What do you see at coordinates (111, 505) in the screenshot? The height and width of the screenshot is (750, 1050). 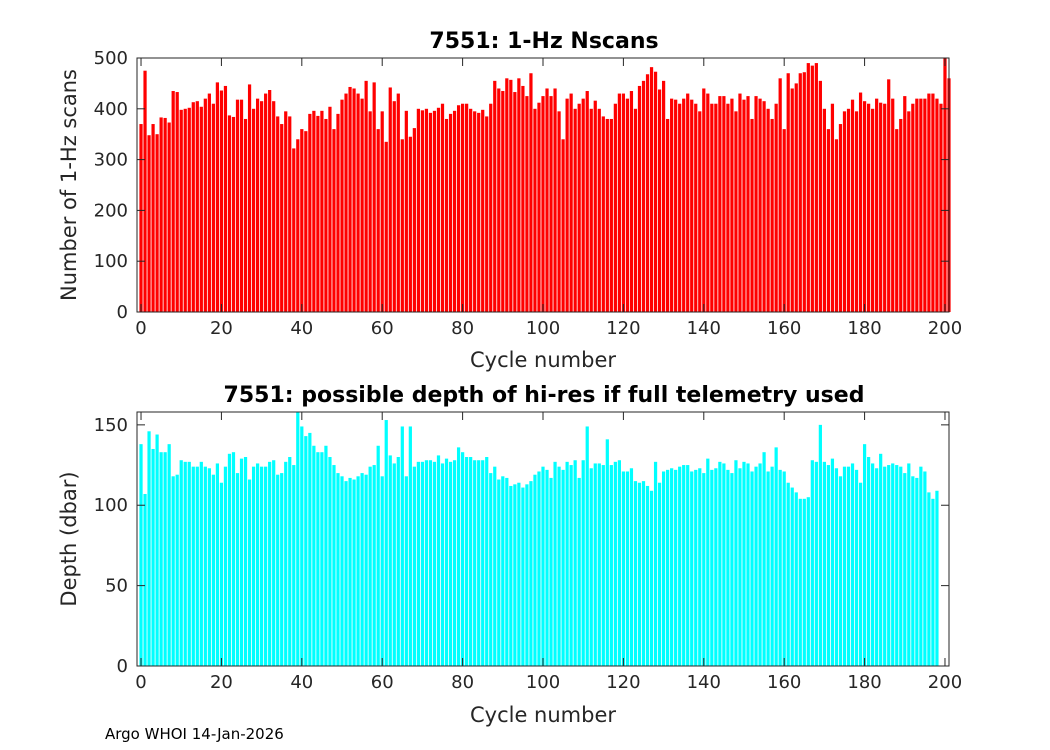 I see `depth-y-tick-label: 100` at bounding box center [111, 505].